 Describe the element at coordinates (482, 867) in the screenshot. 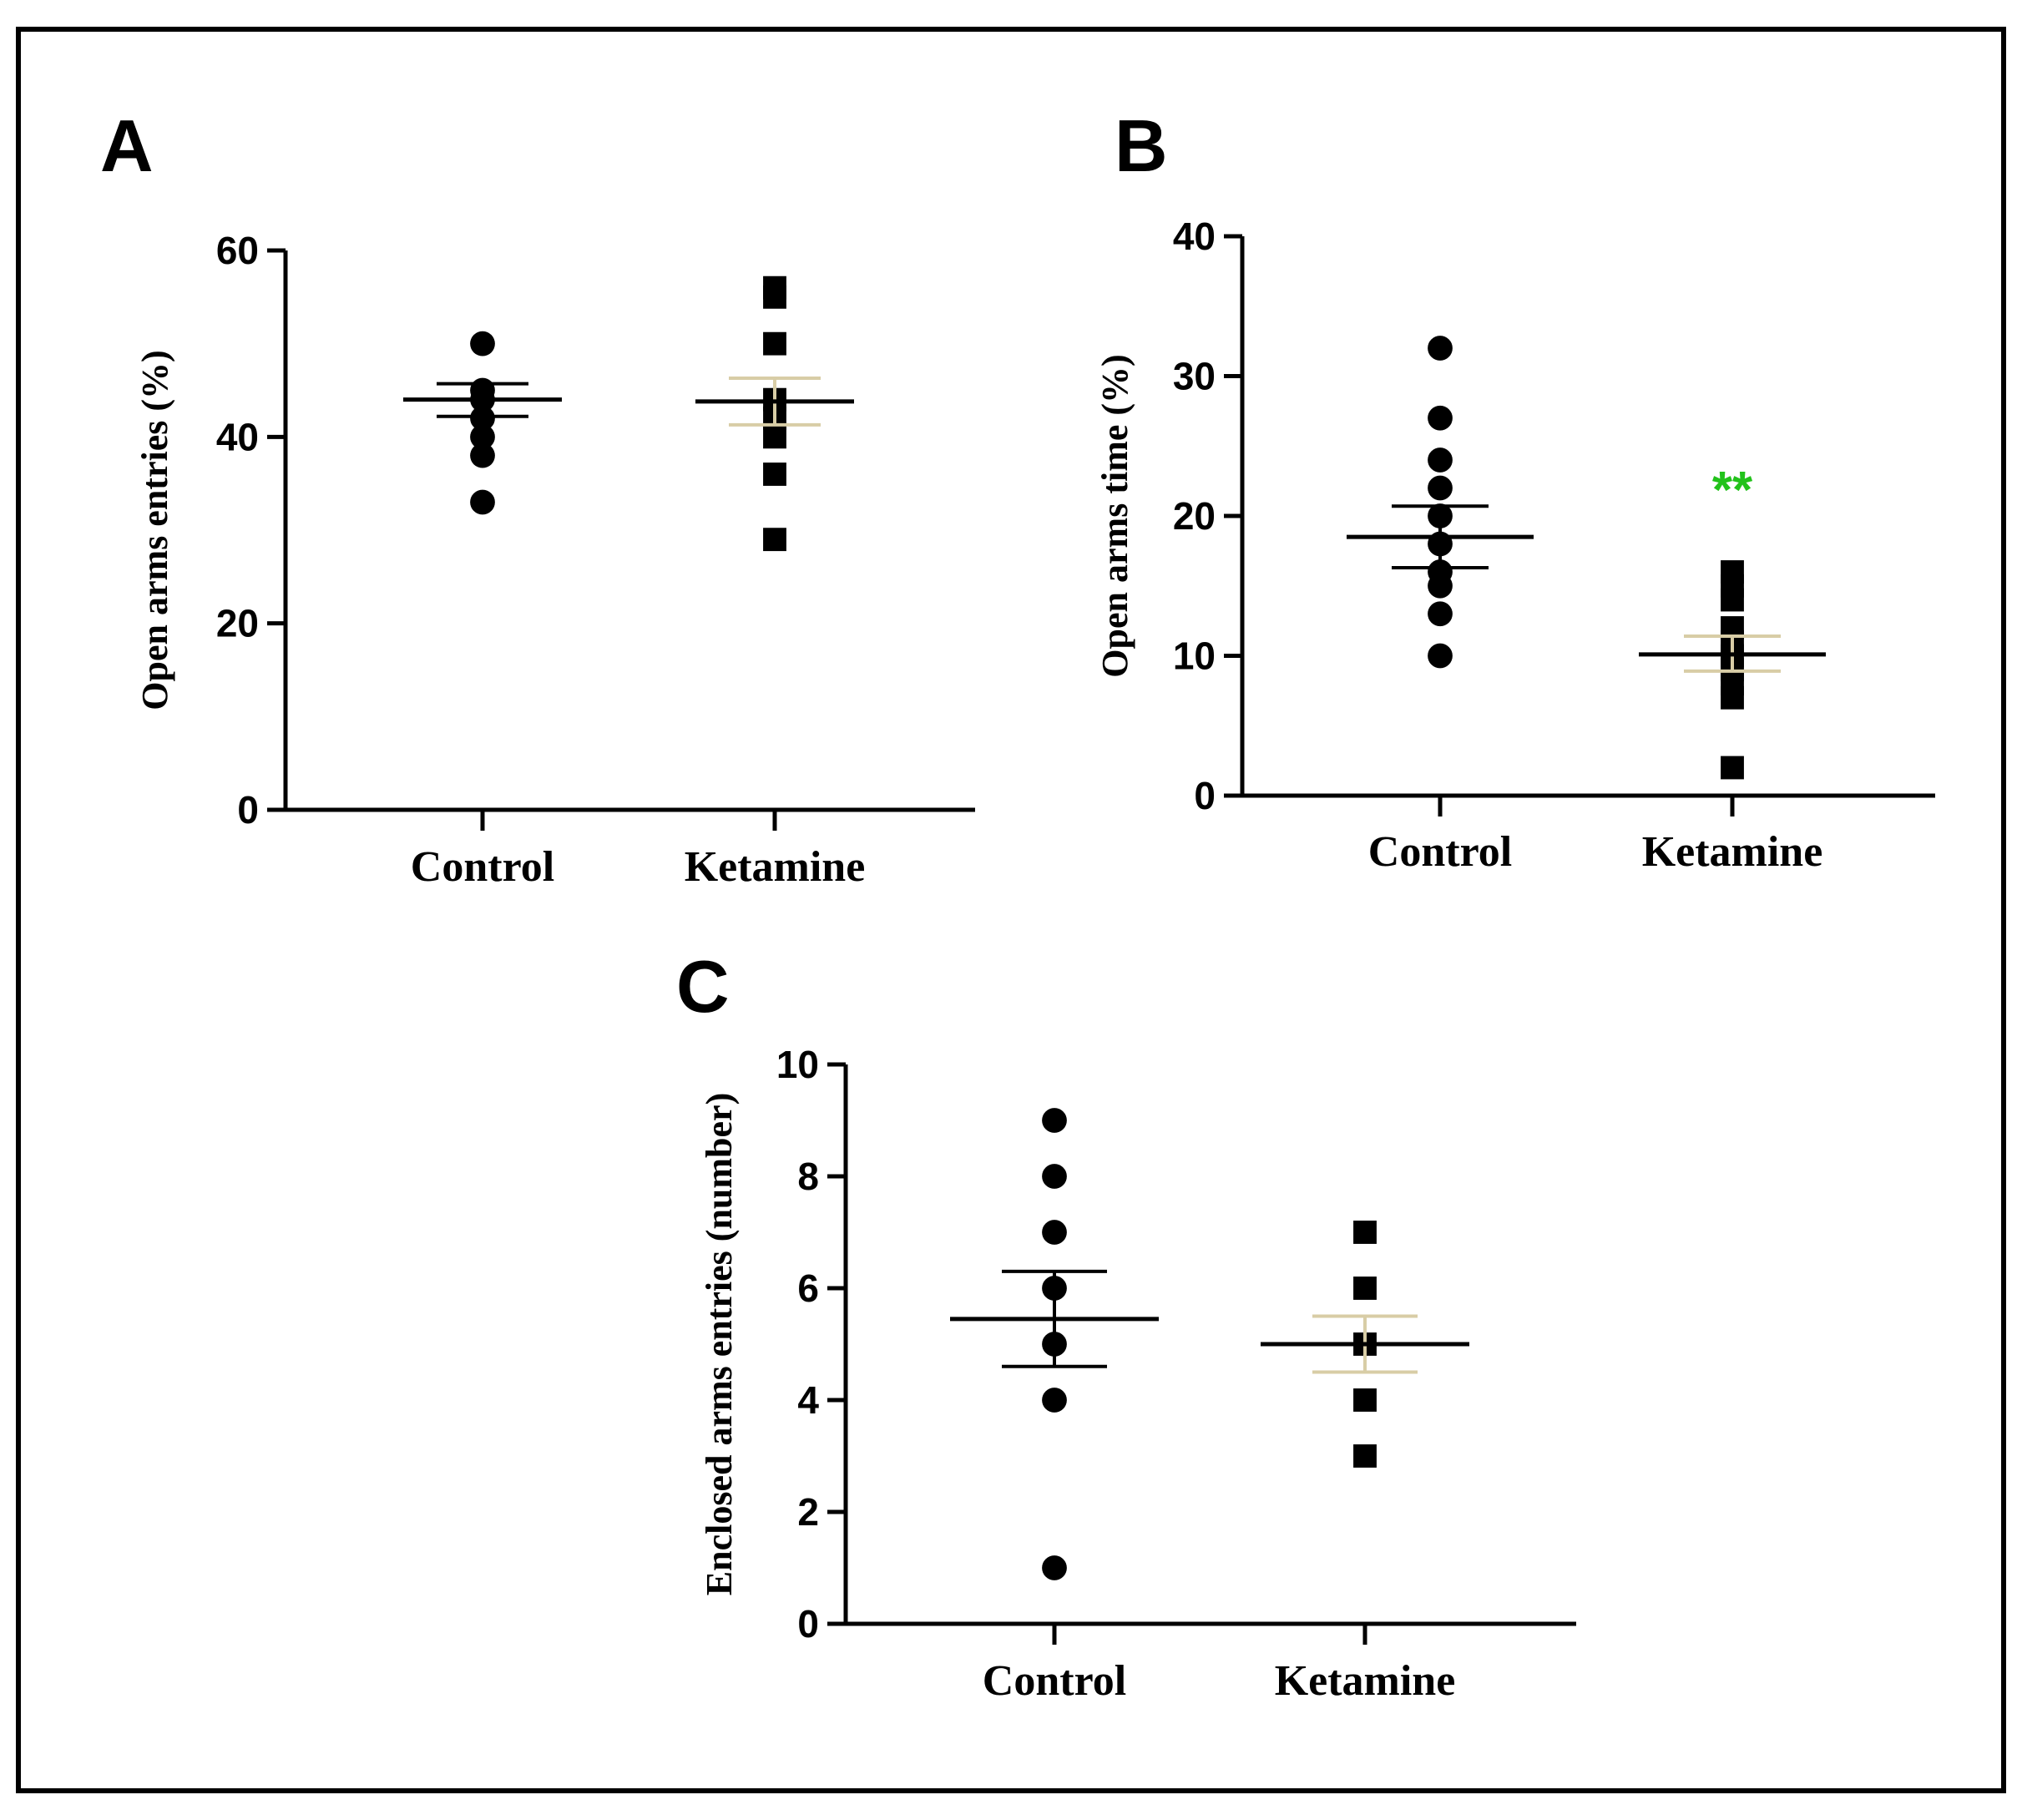

I see `panel-a-x-tick-label: Control` at that location.